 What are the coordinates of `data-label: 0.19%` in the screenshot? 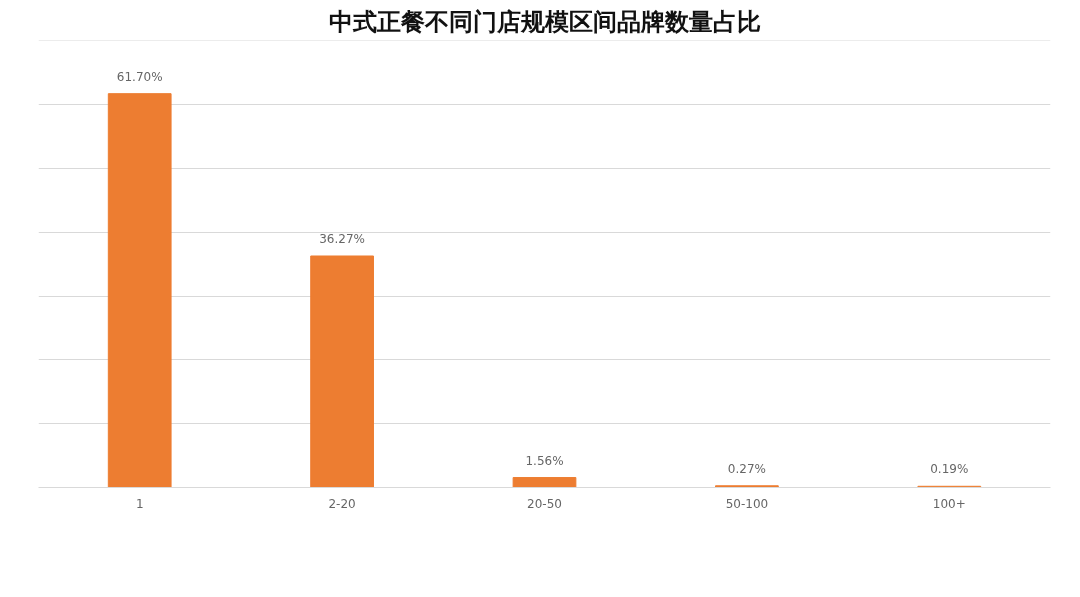 It's located at (949, 469).